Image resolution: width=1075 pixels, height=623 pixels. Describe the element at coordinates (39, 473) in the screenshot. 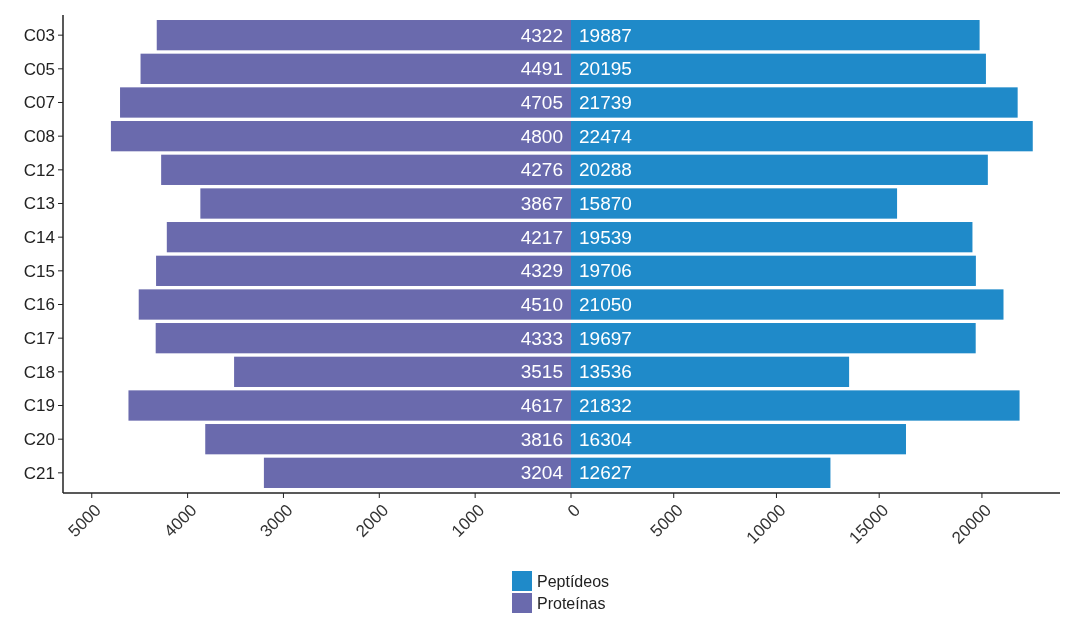

I see `y-tick-label: C21` at that location.